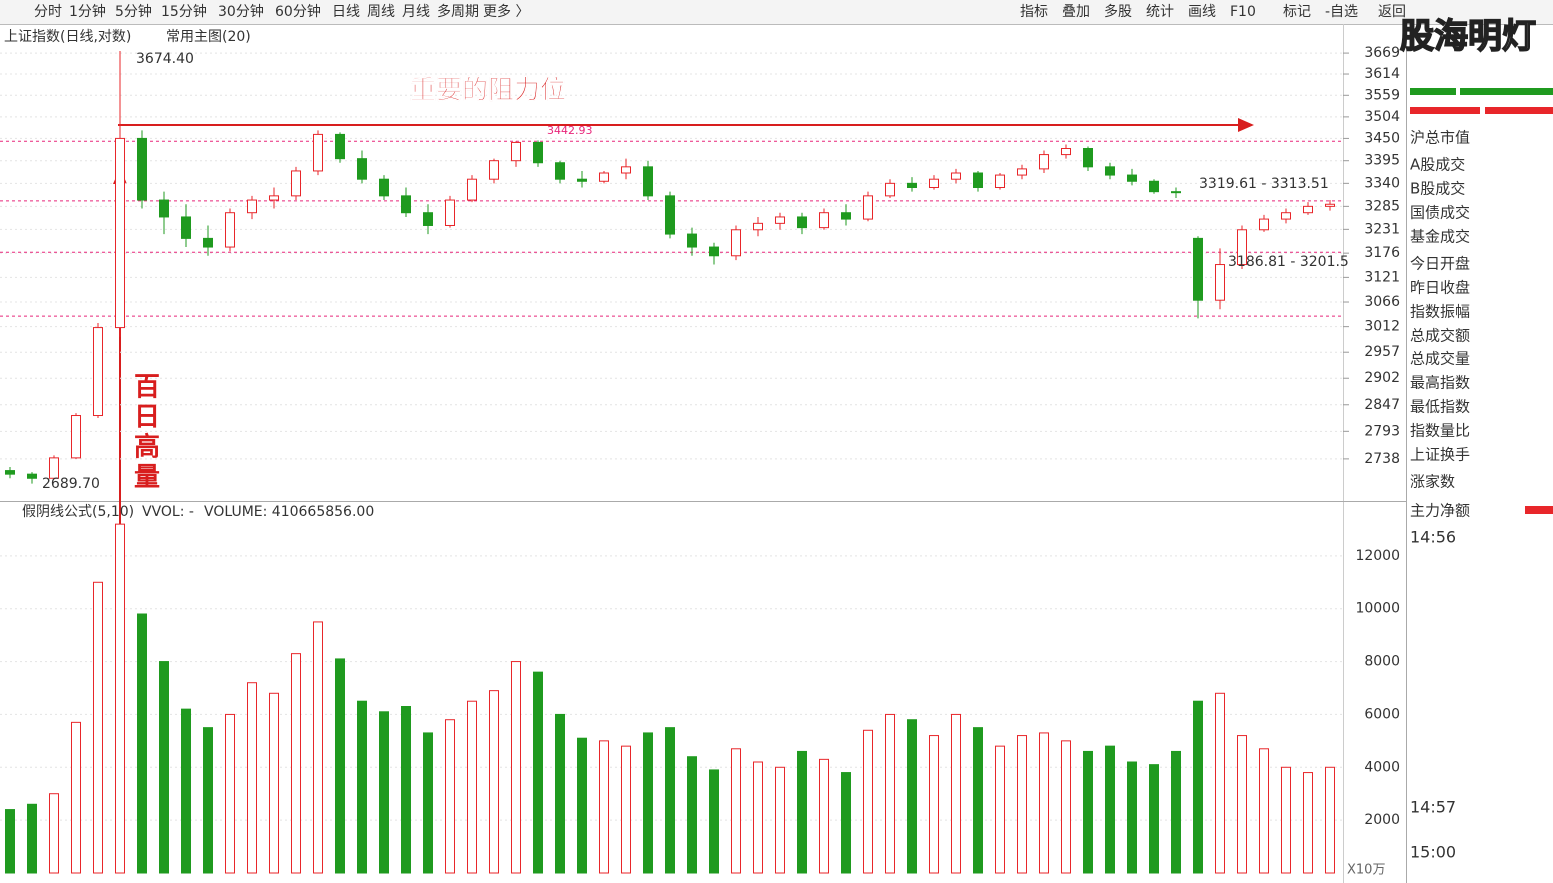 This screenshot has height=883, width=1553. Describe the element at coordinates (1246, 125) in the screenshot. I see `arrow-head` at that location.